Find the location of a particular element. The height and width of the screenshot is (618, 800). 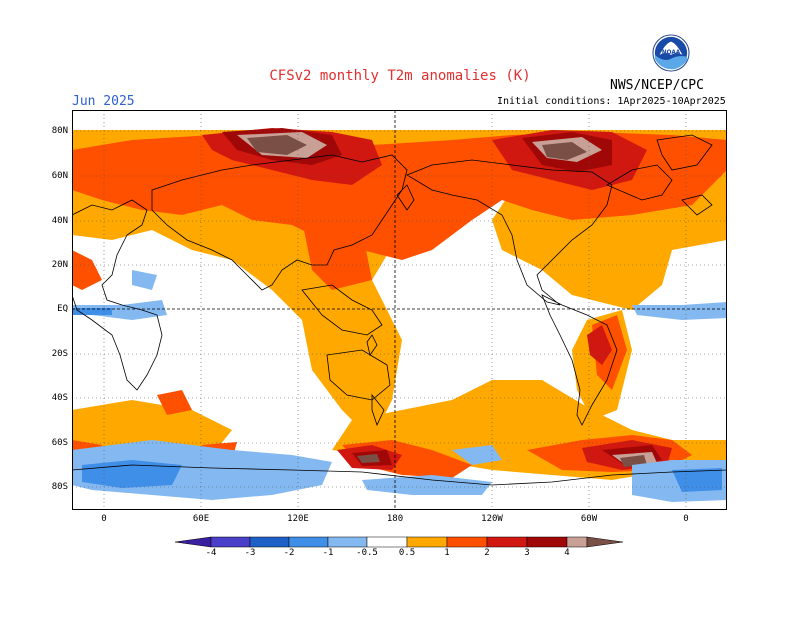

lat-label: 40N is located at coordinates (59, 221).